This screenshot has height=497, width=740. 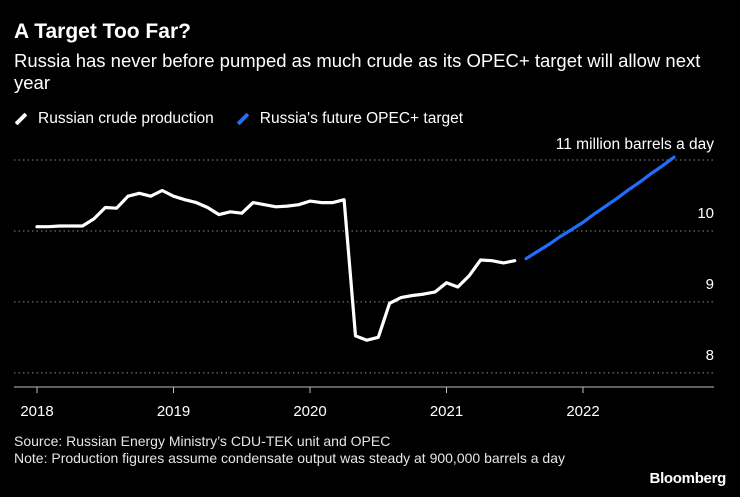 I want to click on x-tick-label: 2020, so click(x=309, y=411).